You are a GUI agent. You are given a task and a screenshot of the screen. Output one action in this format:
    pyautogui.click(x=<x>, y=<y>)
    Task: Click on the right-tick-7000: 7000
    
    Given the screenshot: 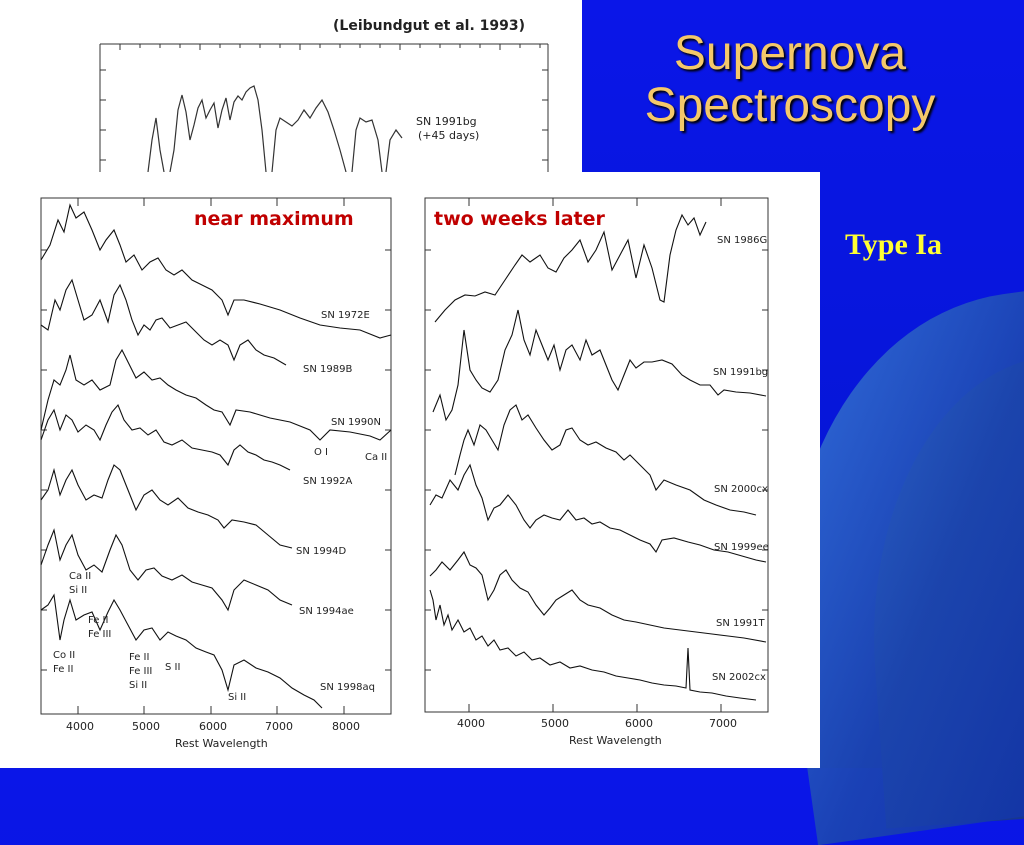 What is the action you would take?
    pyautogui.click(x=723, y=723)
    